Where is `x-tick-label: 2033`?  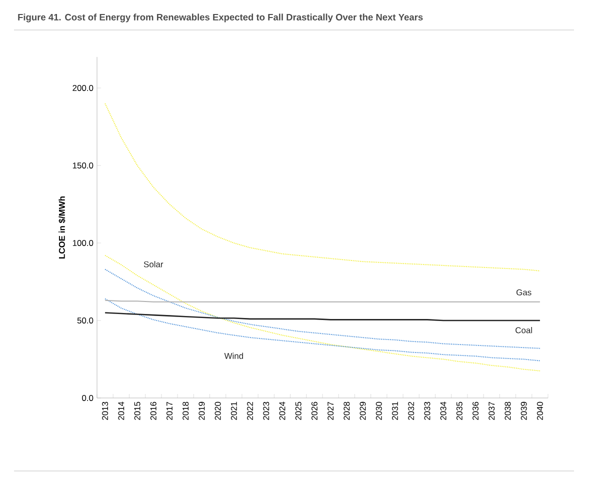
x-tick-label: 2033 is located at coordinates (427, 411).